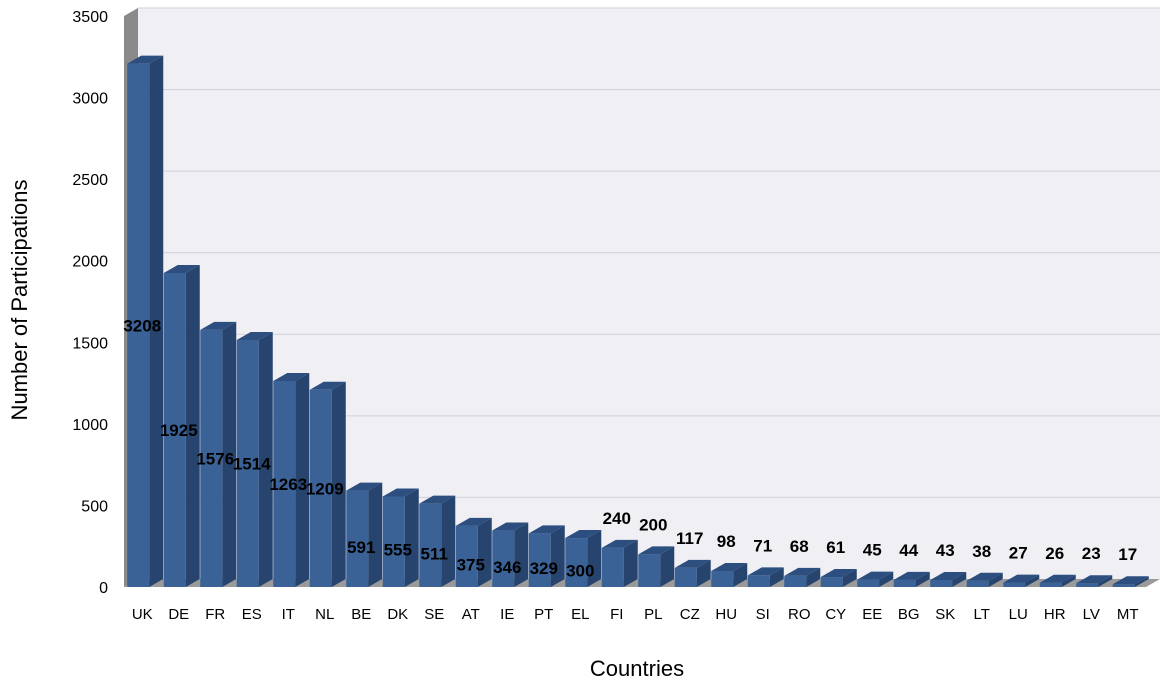 The width and height of the screenshot is (1161, 688). What do you see at coordinates (471, 564) in the screenshot?
I see `data-label: 375` at bounding box center [471, 564].